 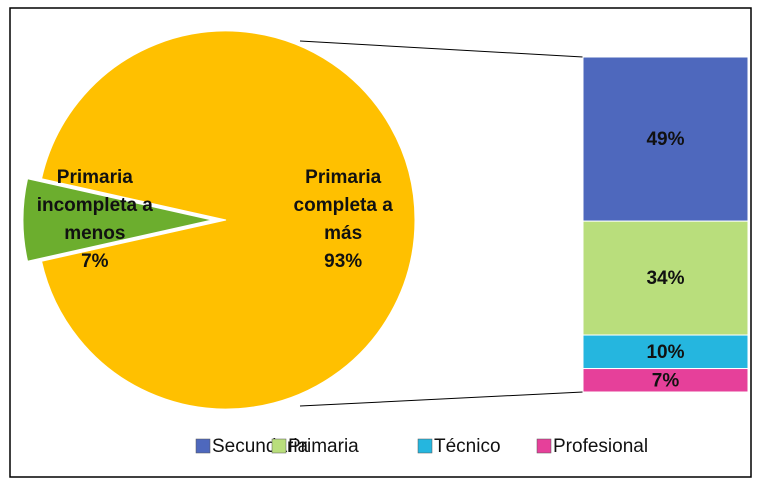 I want to click on pie-label: Primaria incompleta a menos 7%, so click(x=95, y=220).